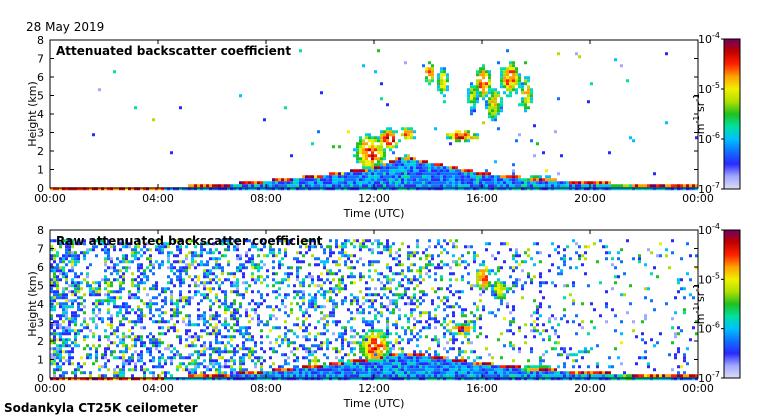 Image resolution: width=780 pixels, height=420 pixels. I want to click on panel-title: Attenuated backscatter coefficient, so click(173, 51).